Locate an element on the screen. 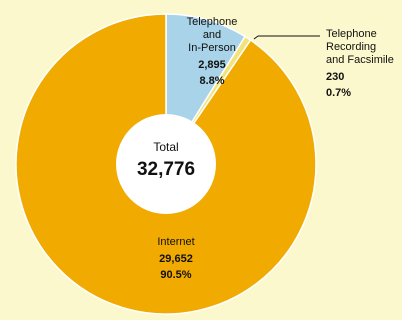 The height and width of the screenshot is (320, 402). slice-label-recording-line-2: Recording is located at coordinates (351, 47).